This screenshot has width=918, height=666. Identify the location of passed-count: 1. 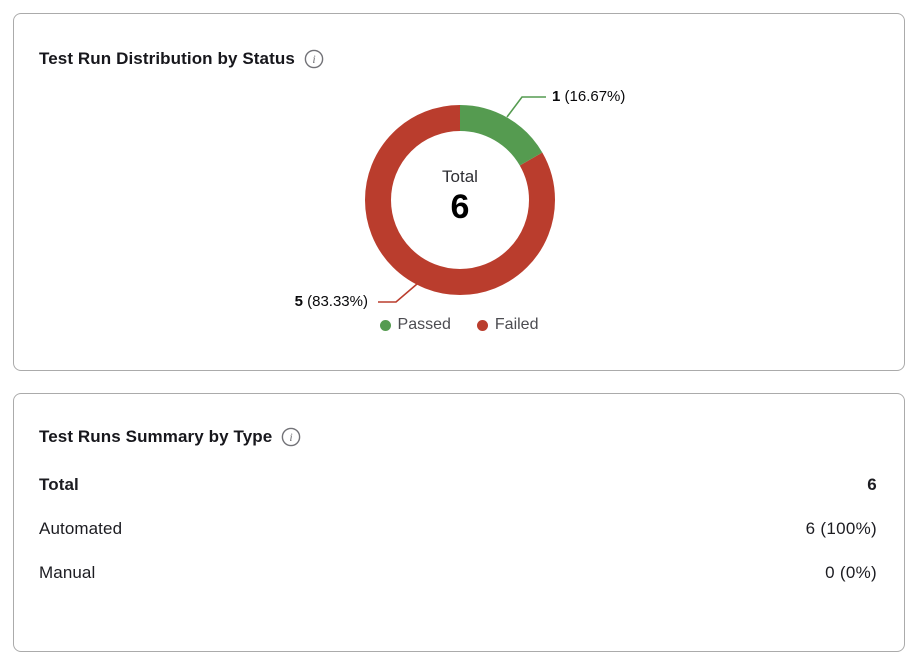
(556, 96).